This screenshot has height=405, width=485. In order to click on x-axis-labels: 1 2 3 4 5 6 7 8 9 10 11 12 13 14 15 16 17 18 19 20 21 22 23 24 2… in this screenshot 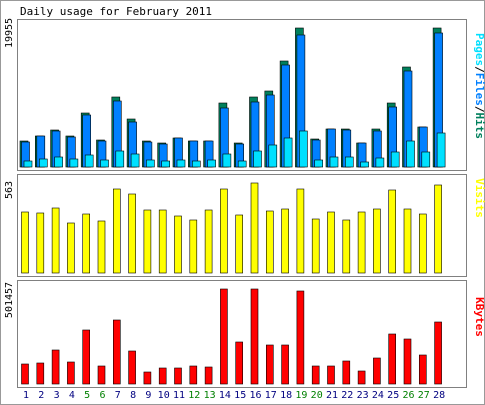, I will do `click(234, 395)`.